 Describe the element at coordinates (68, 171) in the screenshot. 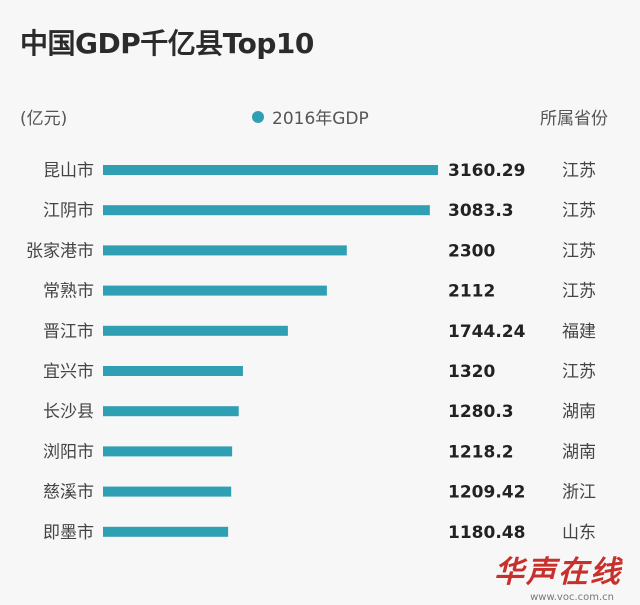

I see `category-label: 昆山市` at that location.